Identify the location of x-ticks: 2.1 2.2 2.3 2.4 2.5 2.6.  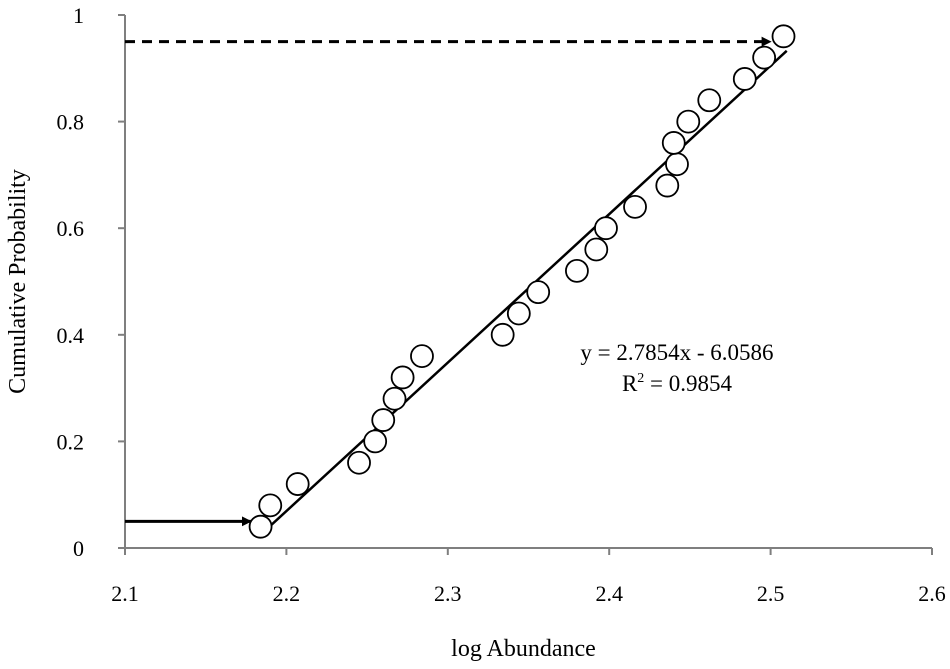
(528, 577).